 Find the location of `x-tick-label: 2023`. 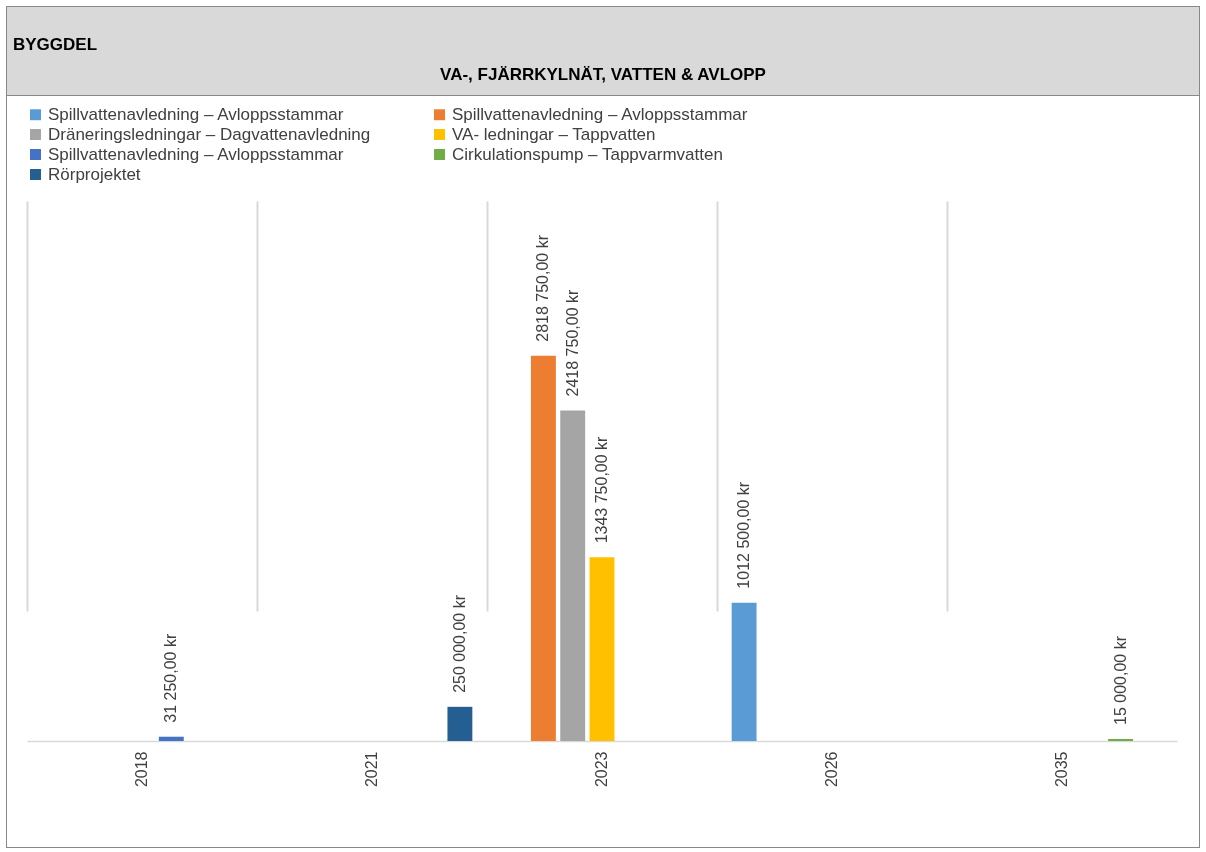

x-tick-label: 2023 is located at coordinates (601, 769).